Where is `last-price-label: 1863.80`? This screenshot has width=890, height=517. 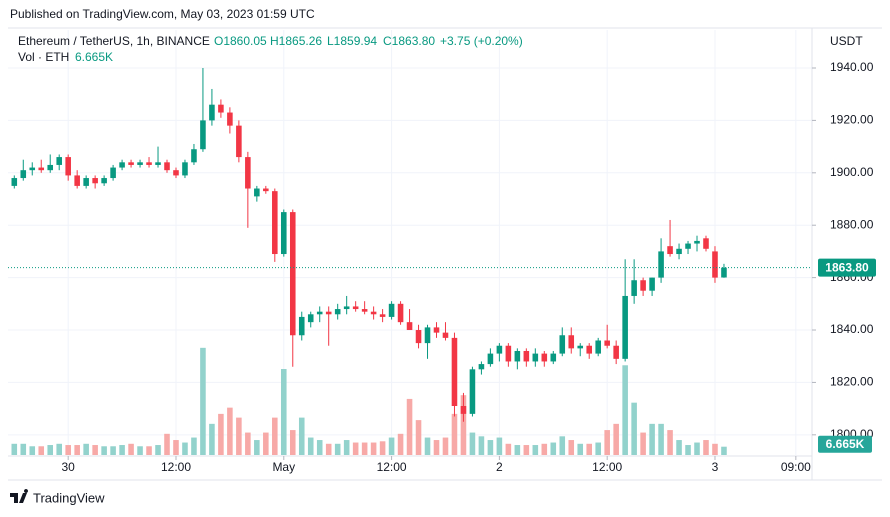 last-price-label: 1863.80 is located at coordinates (847, 267).